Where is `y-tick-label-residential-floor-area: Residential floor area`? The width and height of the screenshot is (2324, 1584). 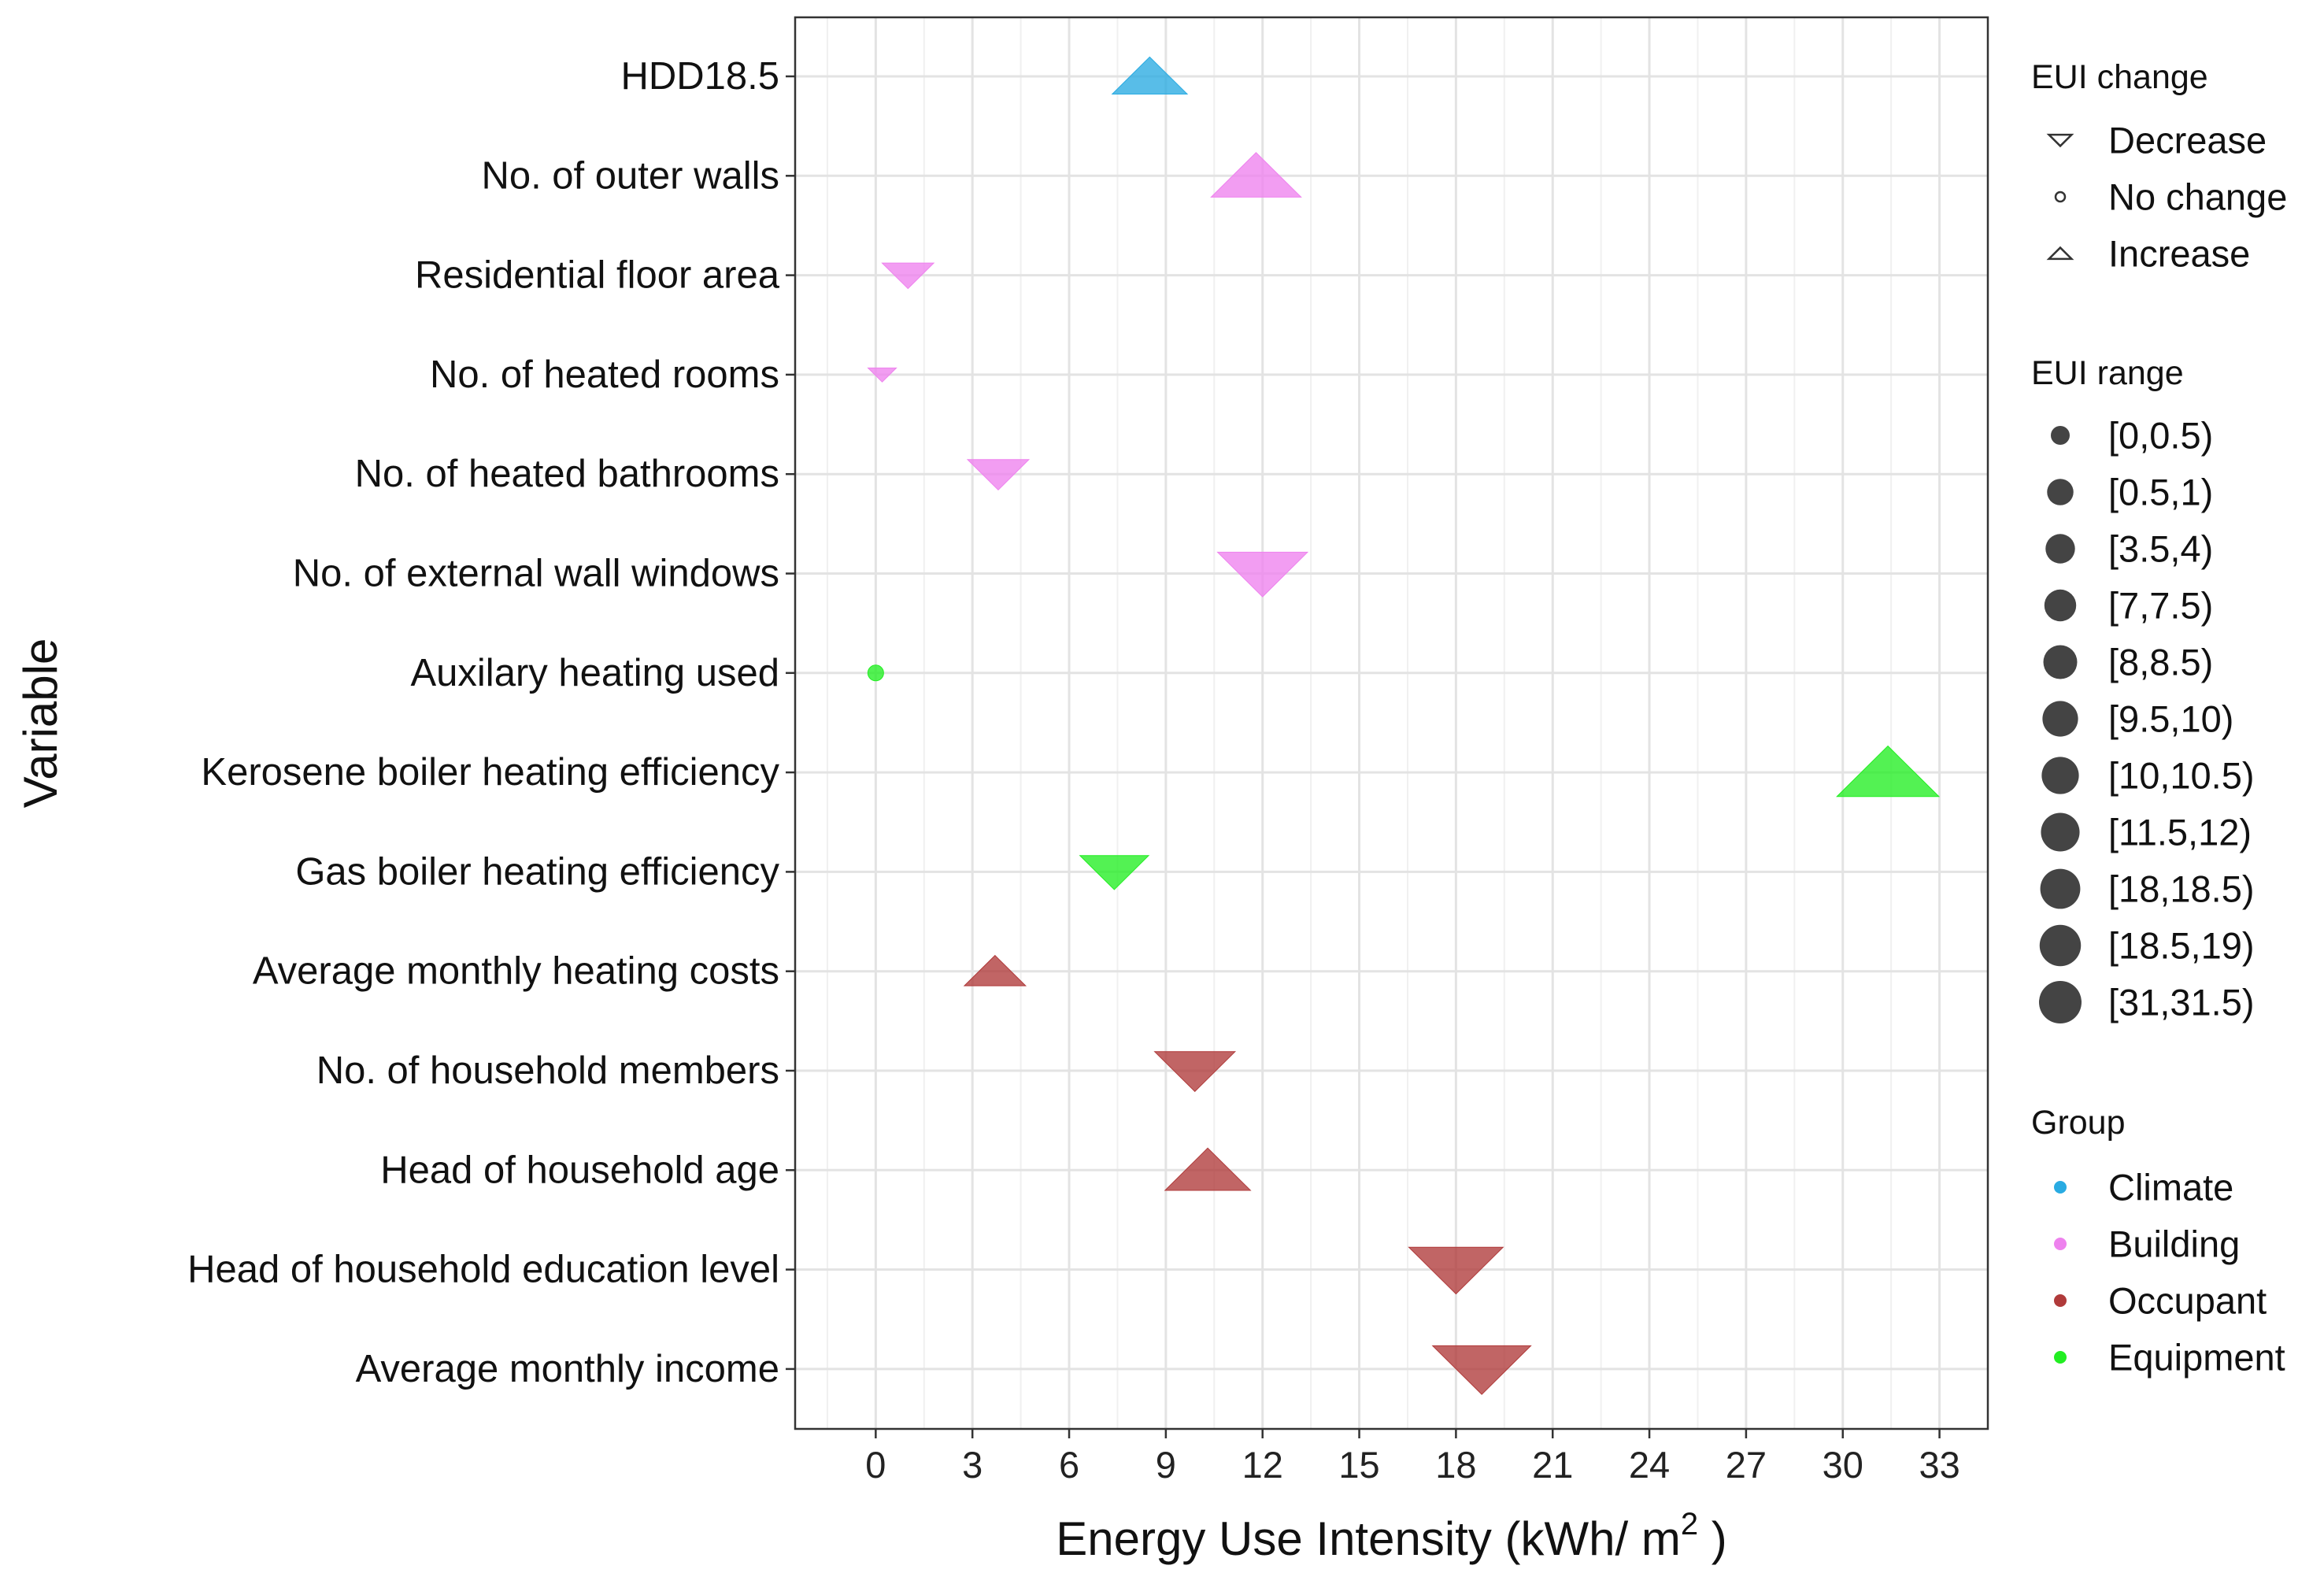 y-tick-label-residential-floor-area: Residential floor area is located at coordinates (597, 275).